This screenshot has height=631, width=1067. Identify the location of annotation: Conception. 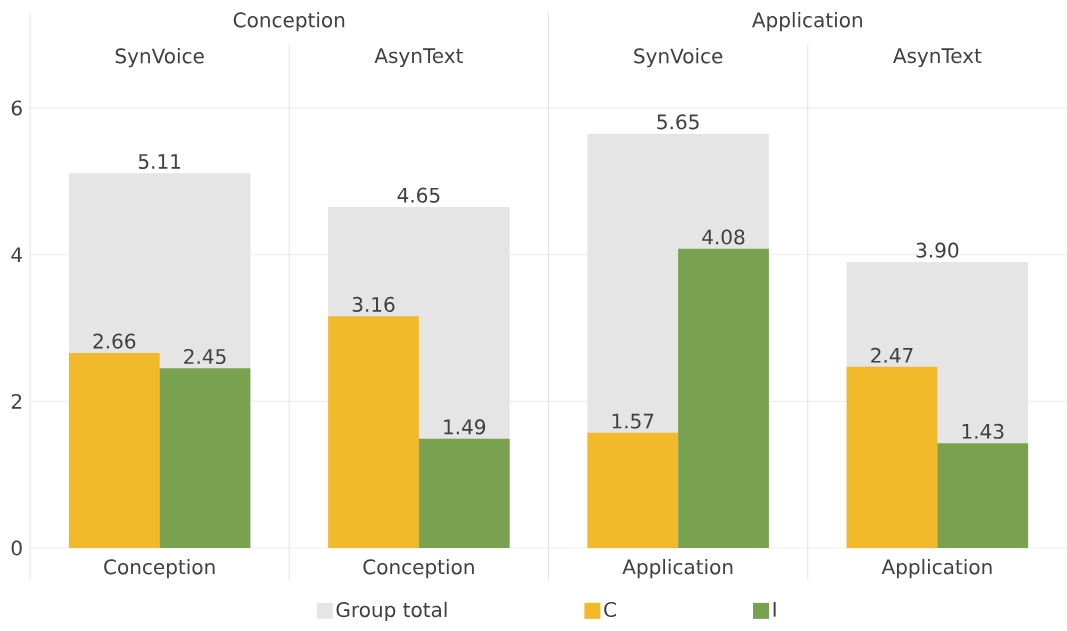
(289, 22).